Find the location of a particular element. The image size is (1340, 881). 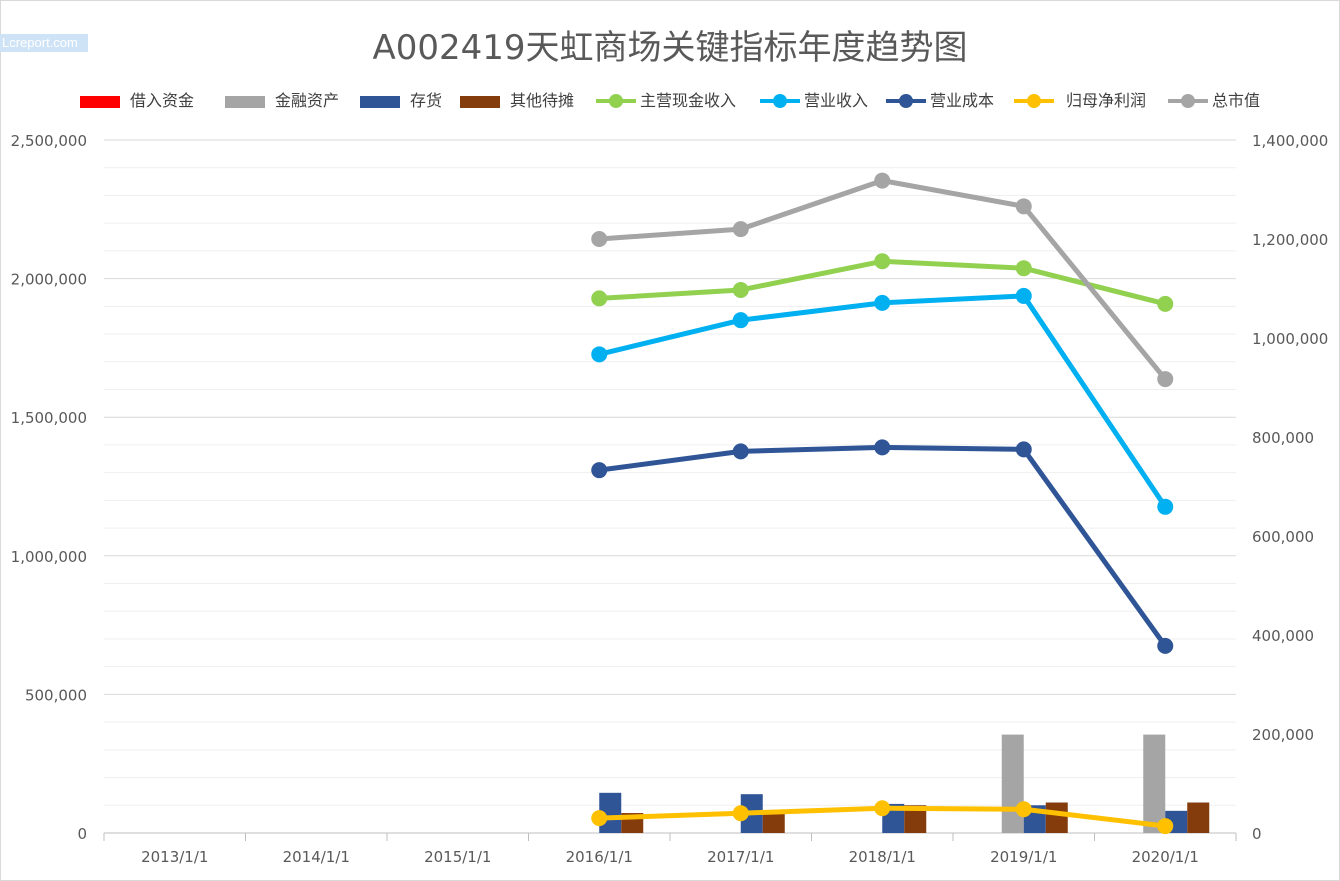

watermark-badge: Lcreport.com is located at coordinates (44, 43).